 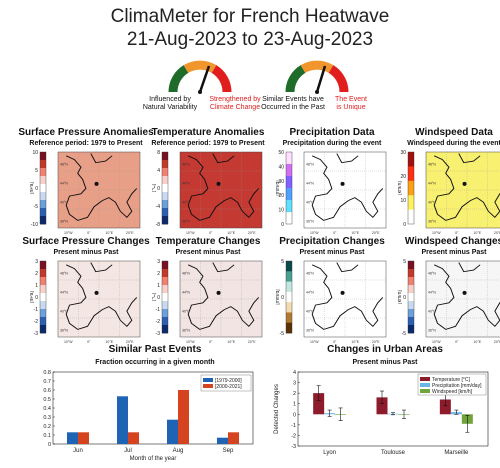 What do you see at coordinates (200, 67) in the screenshot?
I see `gauge-orange-segment` at bounding box center [200, 67].